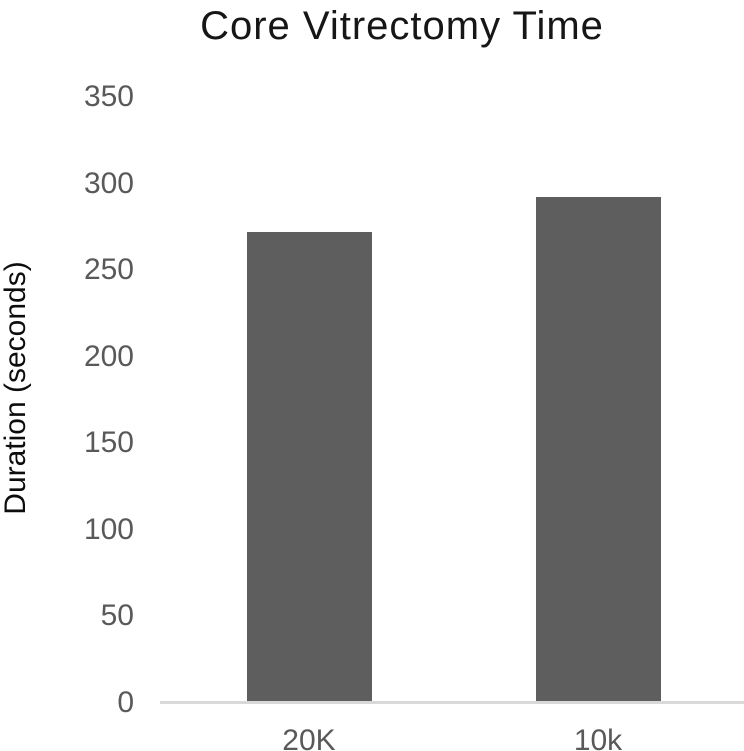 The image size is (744, 751). I want to click on y-axis-title: Duration (seconds), so click(16, 388).